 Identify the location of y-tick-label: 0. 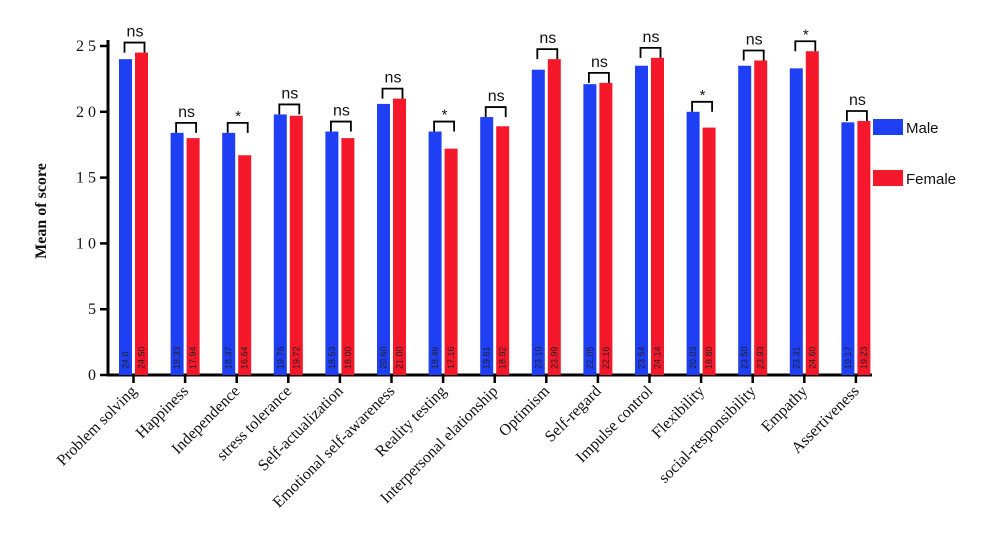
(92, 375).